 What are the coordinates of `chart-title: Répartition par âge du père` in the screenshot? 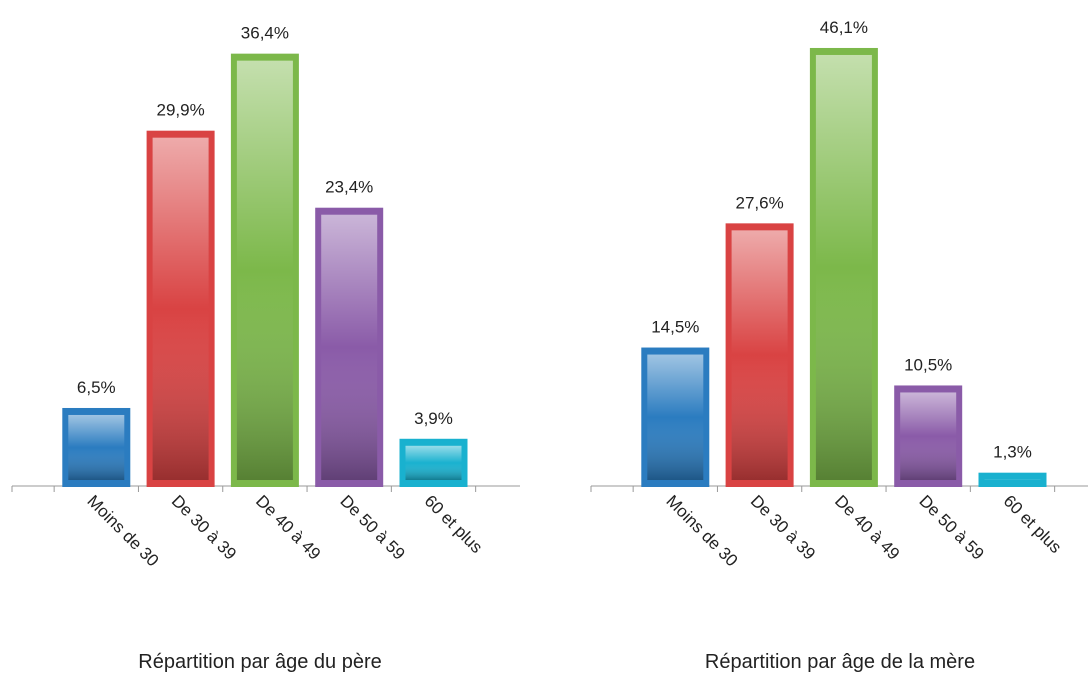 It's located at (260, 662).